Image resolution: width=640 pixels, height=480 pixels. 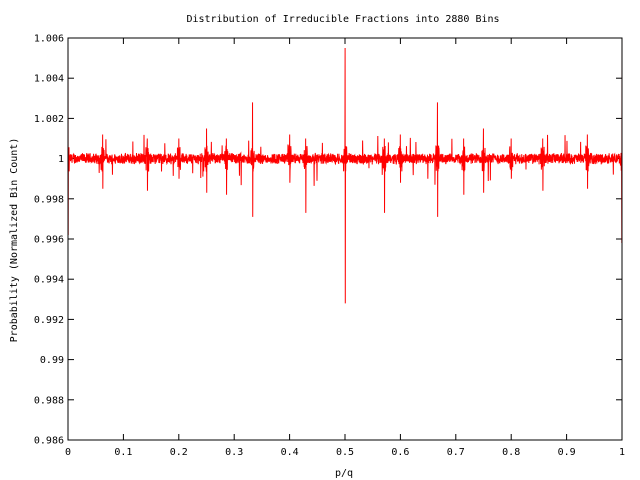 What do you see at coordinates (345, 452) in the screenshot?
I see `x-tick-label: 0.5` at bounding box center [345, 452].